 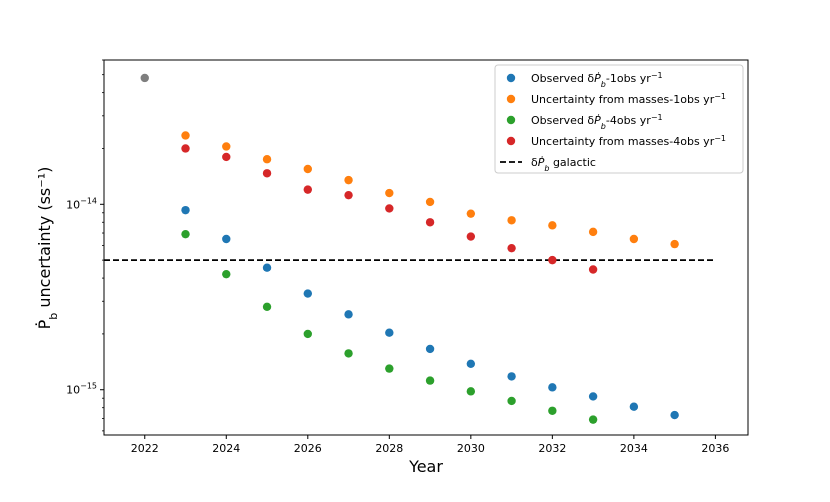 I want to click on x-tick-label: 2032, so click(x=552, y=448).